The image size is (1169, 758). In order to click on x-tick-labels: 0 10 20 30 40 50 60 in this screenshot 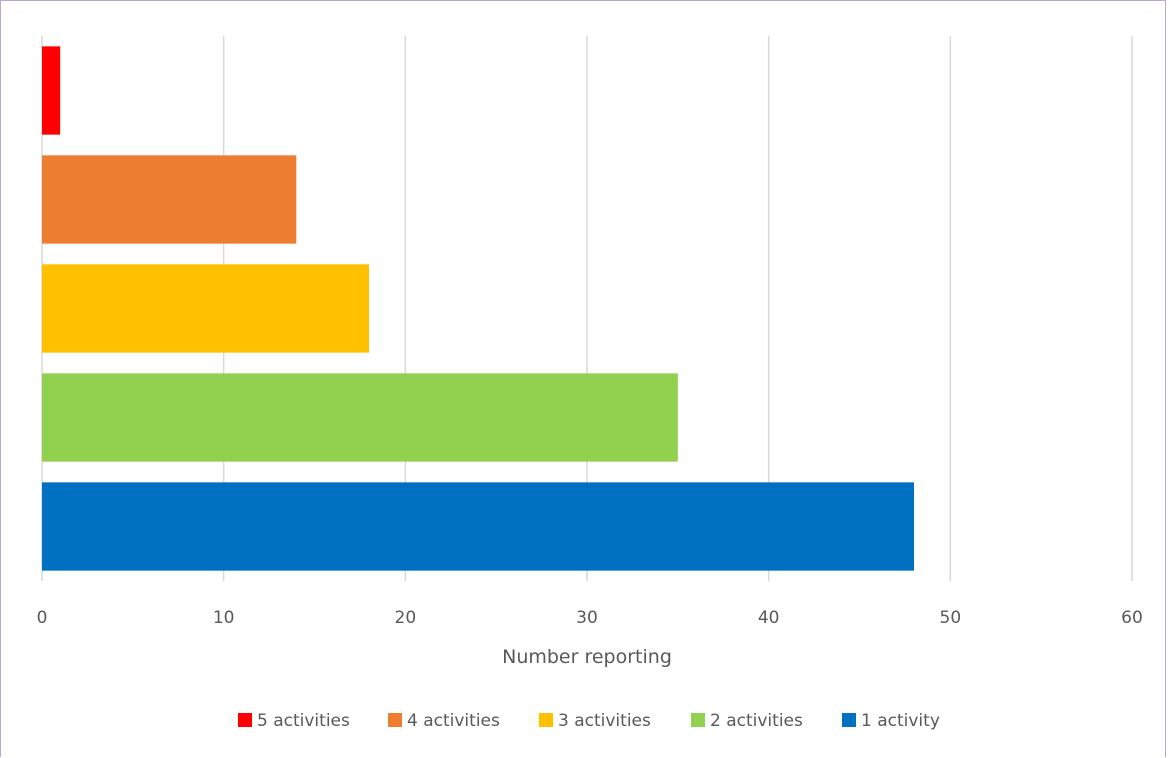, I will do `click(590, 618)`.